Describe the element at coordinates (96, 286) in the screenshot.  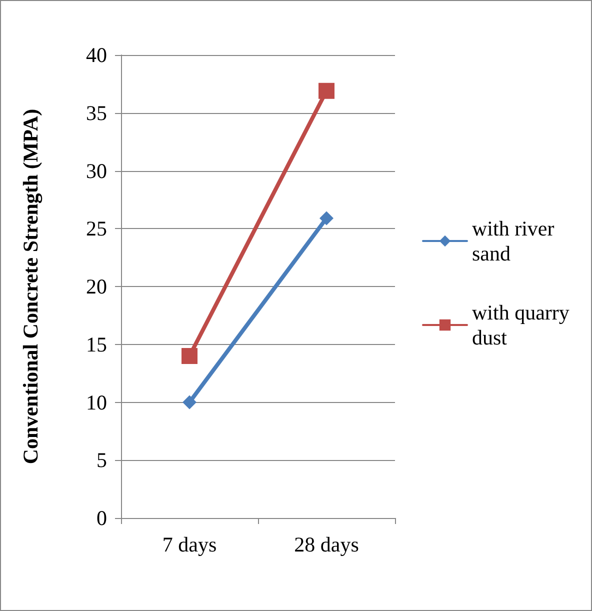
I see `y-tick-label: 20` at that location.